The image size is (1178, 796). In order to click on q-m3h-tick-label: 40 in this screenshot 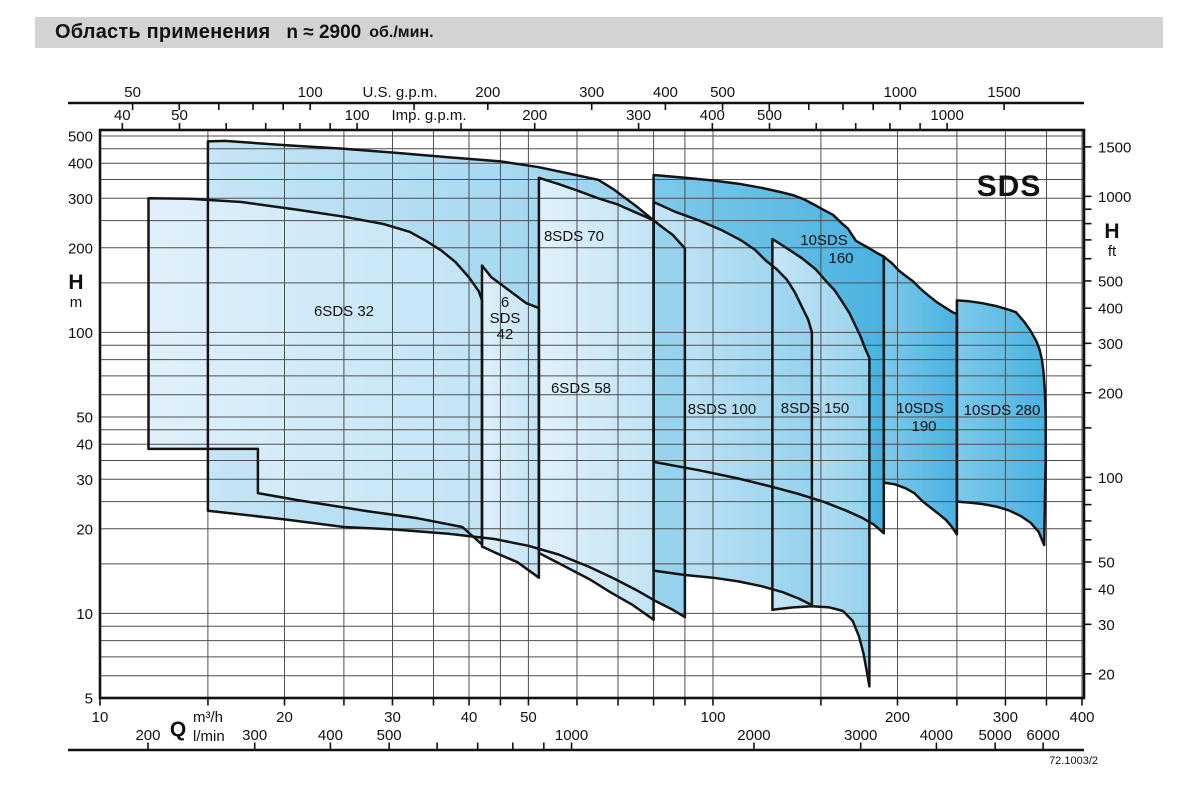, I will do `click(469, 717)`.